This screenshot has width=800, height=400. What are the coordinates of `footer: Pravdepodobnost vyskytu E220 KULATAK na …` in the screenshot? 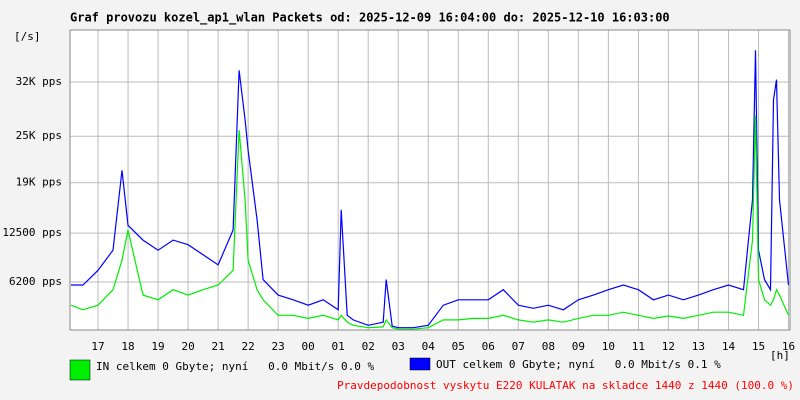 It's located at (565, 385).